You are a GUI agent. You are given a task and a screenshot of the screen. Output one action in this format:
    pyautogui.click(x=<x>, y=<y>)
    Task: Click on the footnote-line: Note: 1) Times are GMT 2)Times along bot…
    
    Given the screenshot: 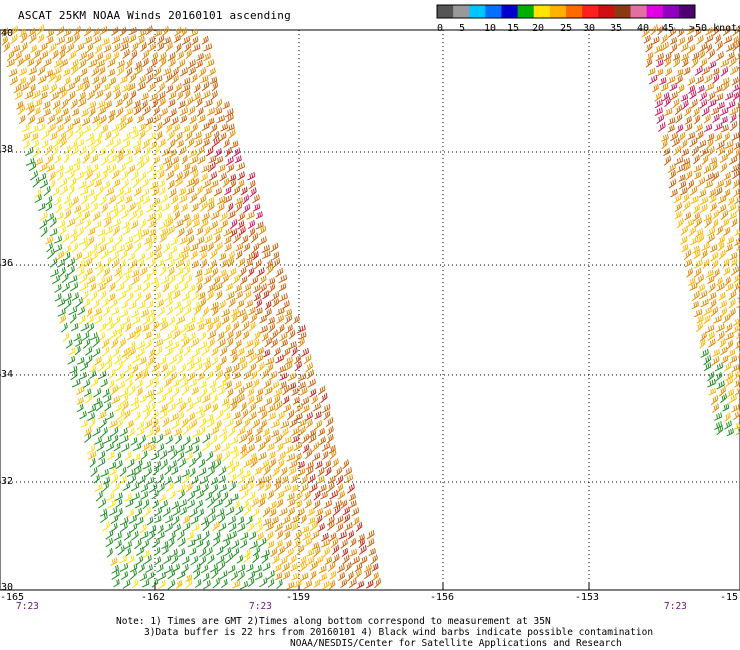 What is the action you would take?
    pyautogui.click(x=333, y=621)
    